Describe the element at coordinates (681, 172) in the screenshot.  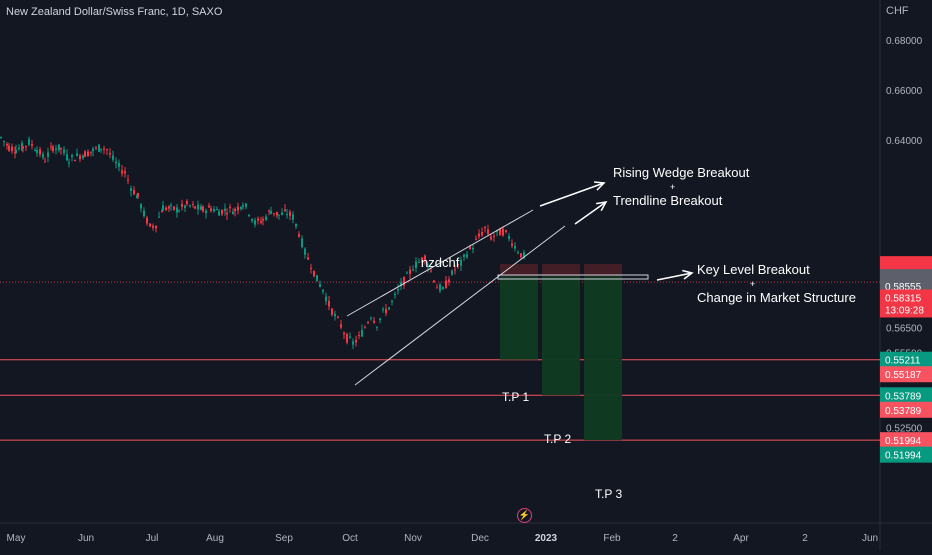
I see `annotation-wedge-breakout: Rising Wedge Breakout` at that location.